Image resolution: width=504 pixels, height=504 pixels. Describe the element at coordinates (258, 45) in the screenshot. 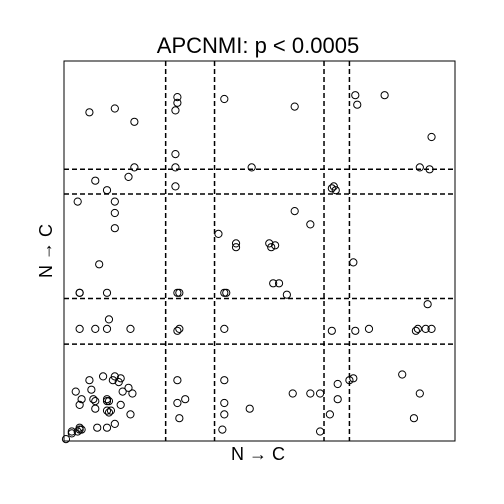

I see `chart-title: APCNMI: p < 0.0005` at that location.